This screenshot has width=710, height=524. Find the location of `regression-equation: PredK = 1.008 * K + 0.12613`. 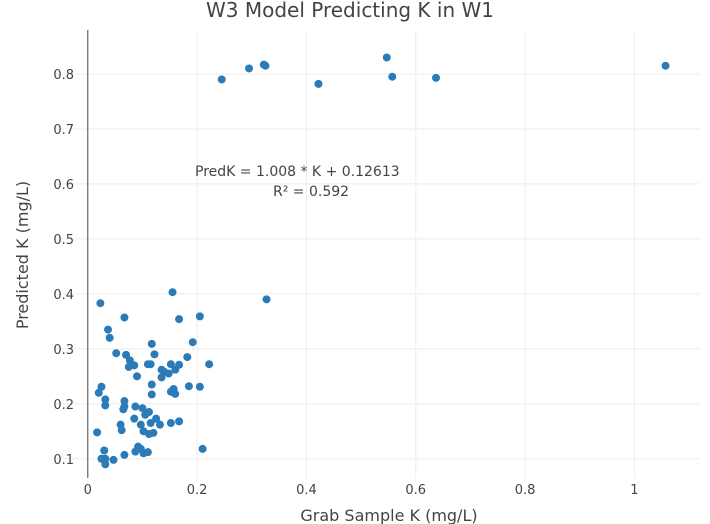

regression-equation: PredK = 1.008 * K + 0.12613 is located at coordinates (297, 172).